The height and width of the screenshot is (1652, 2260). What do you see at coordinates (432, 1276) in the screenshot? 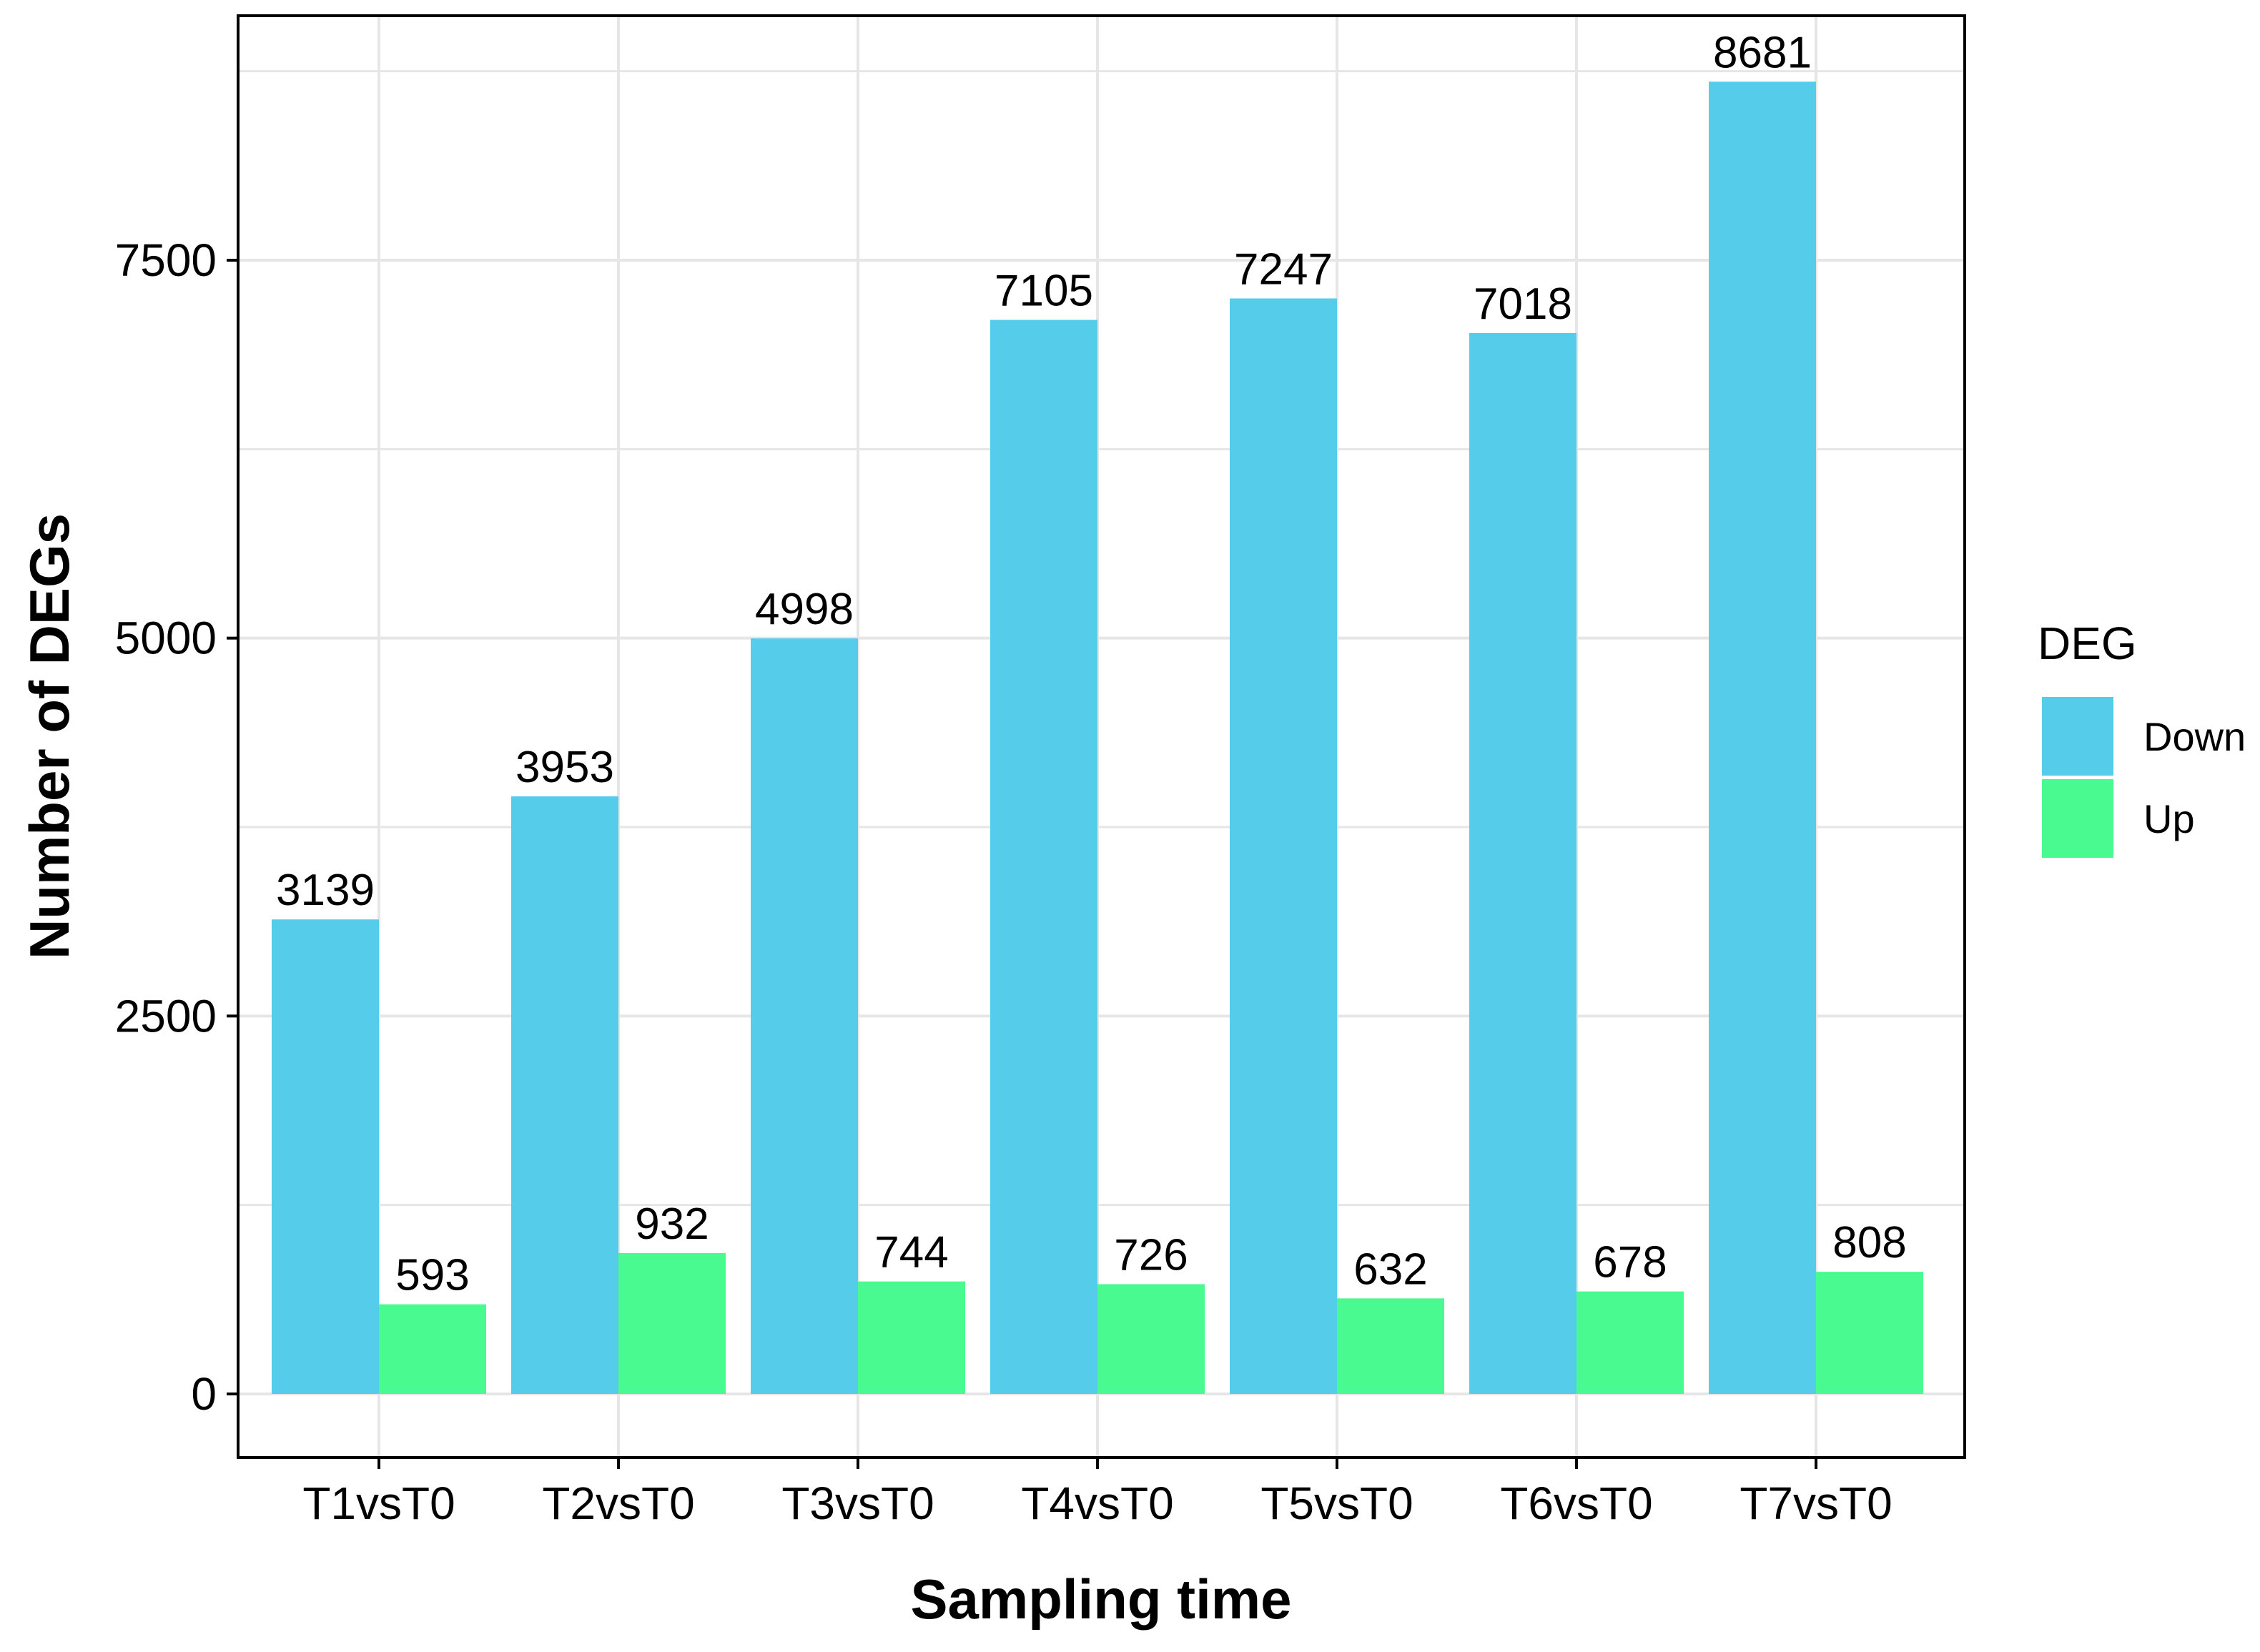
I see `data-label-up-t1vst0: 593` at bounding box center [432, 1276].